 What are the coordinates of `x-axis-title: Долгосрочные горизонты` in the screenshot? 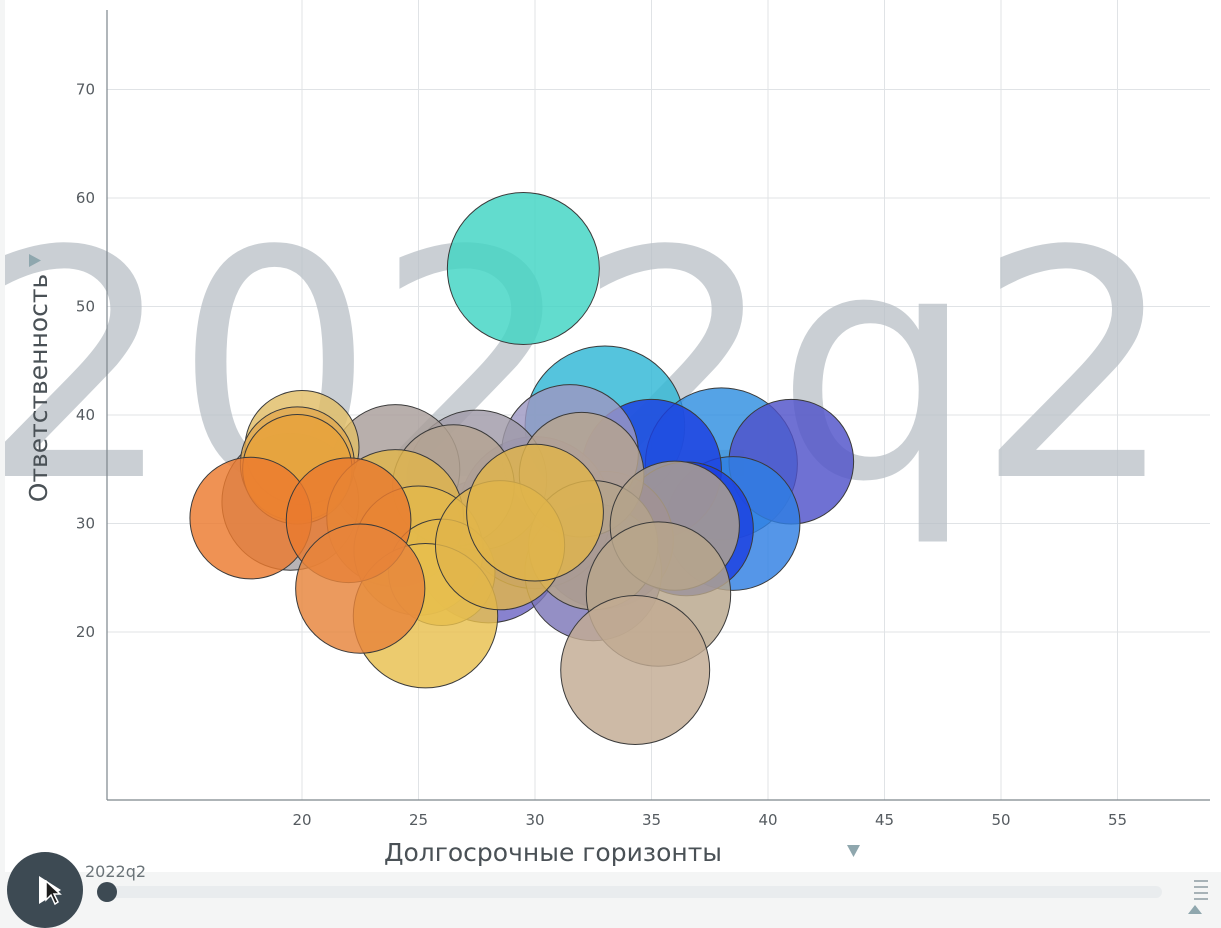 It's located at (553, 852).